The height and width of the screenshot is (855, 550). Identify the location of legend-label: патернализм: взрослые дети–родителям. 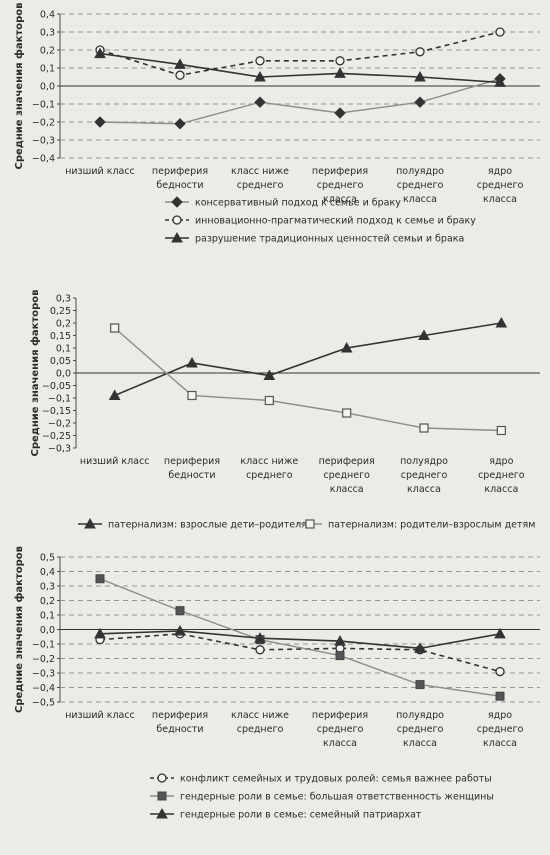
(211, 525).